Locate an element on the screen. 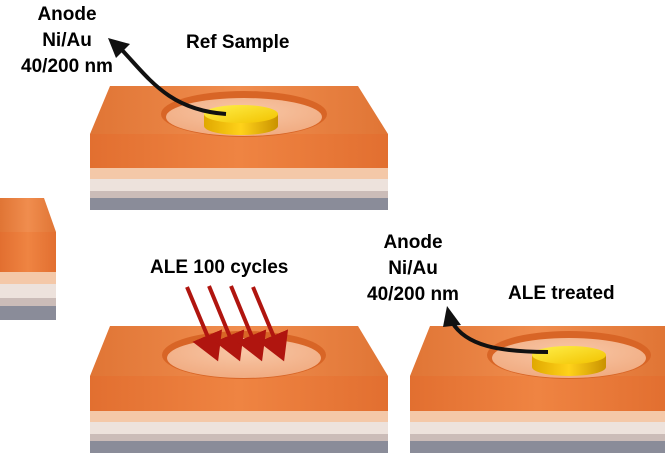 This screenshot has width=665, height=456. ale-arrows is located at coordinates (237, 323).